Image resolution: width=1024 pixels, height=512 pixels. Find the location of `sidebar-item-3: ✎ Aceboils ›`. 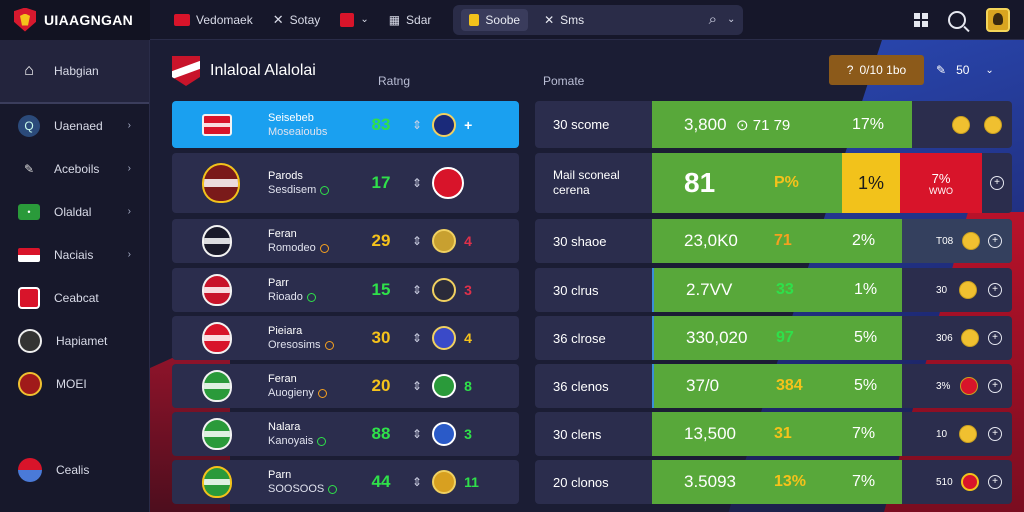

sidebar-item-3: ✎ Aceboils › is located at coordinates (74, 168).